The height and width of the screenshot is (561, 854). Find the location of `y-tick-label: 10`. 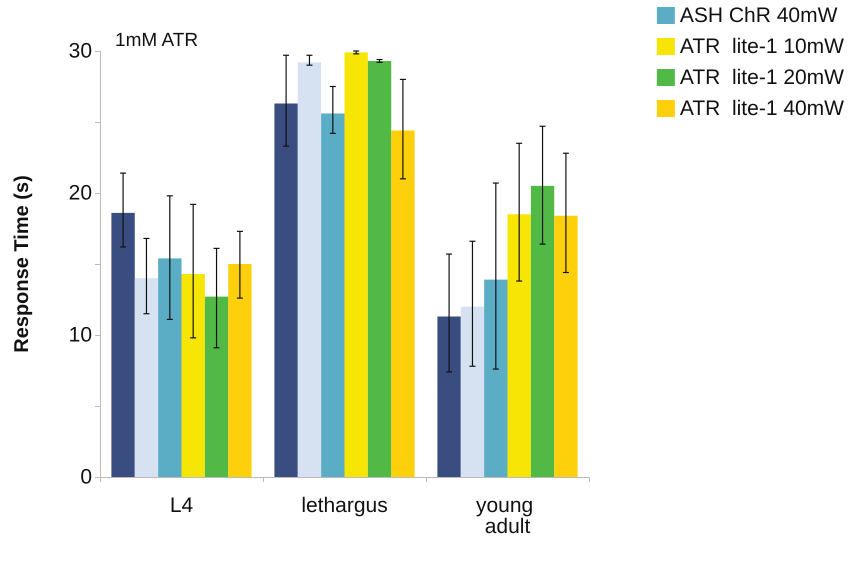

y-tick-label: 10 is located at coordinates (80, 335).